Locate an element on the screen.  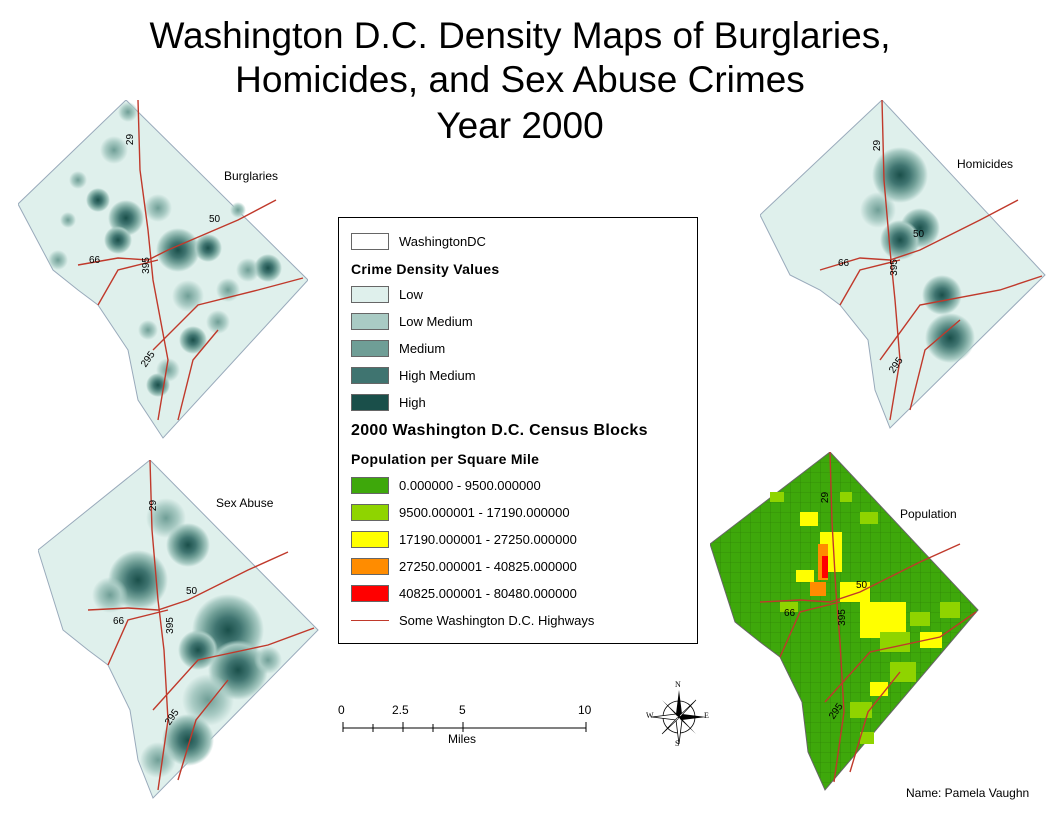
compass-s: S is located at coordinates (677, 743).